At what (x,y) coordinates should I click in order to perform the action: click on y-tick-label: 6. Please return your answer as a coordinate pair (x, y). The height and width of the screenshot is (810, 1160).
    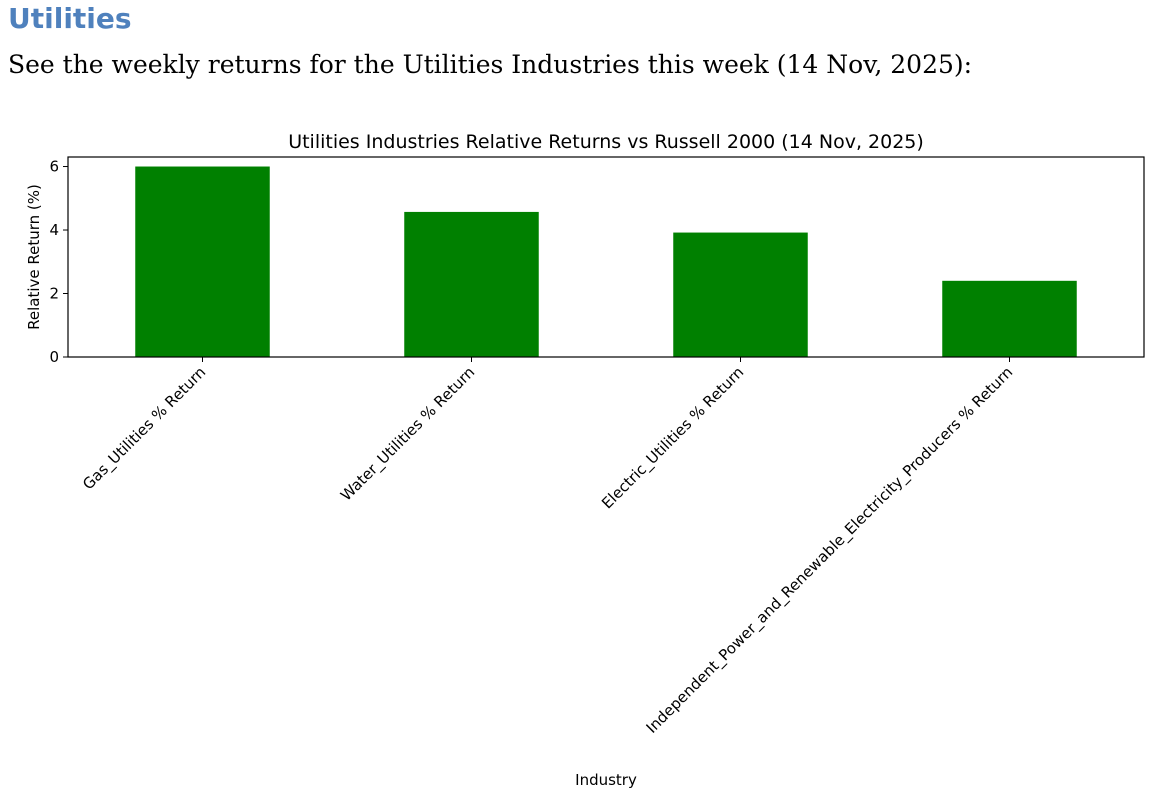
    Looking at the image, I should click on (54, 167).